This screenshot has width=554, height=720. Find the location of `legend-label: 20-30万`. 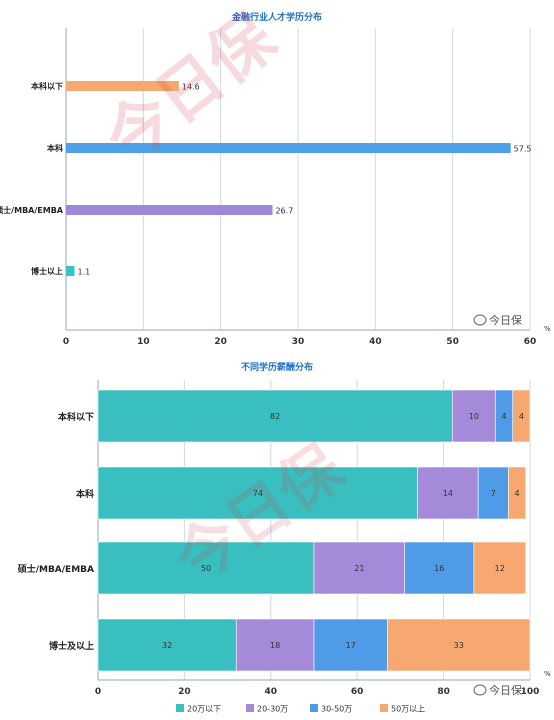

legend-label: 20-30万 is located at coordinates (272, 709).